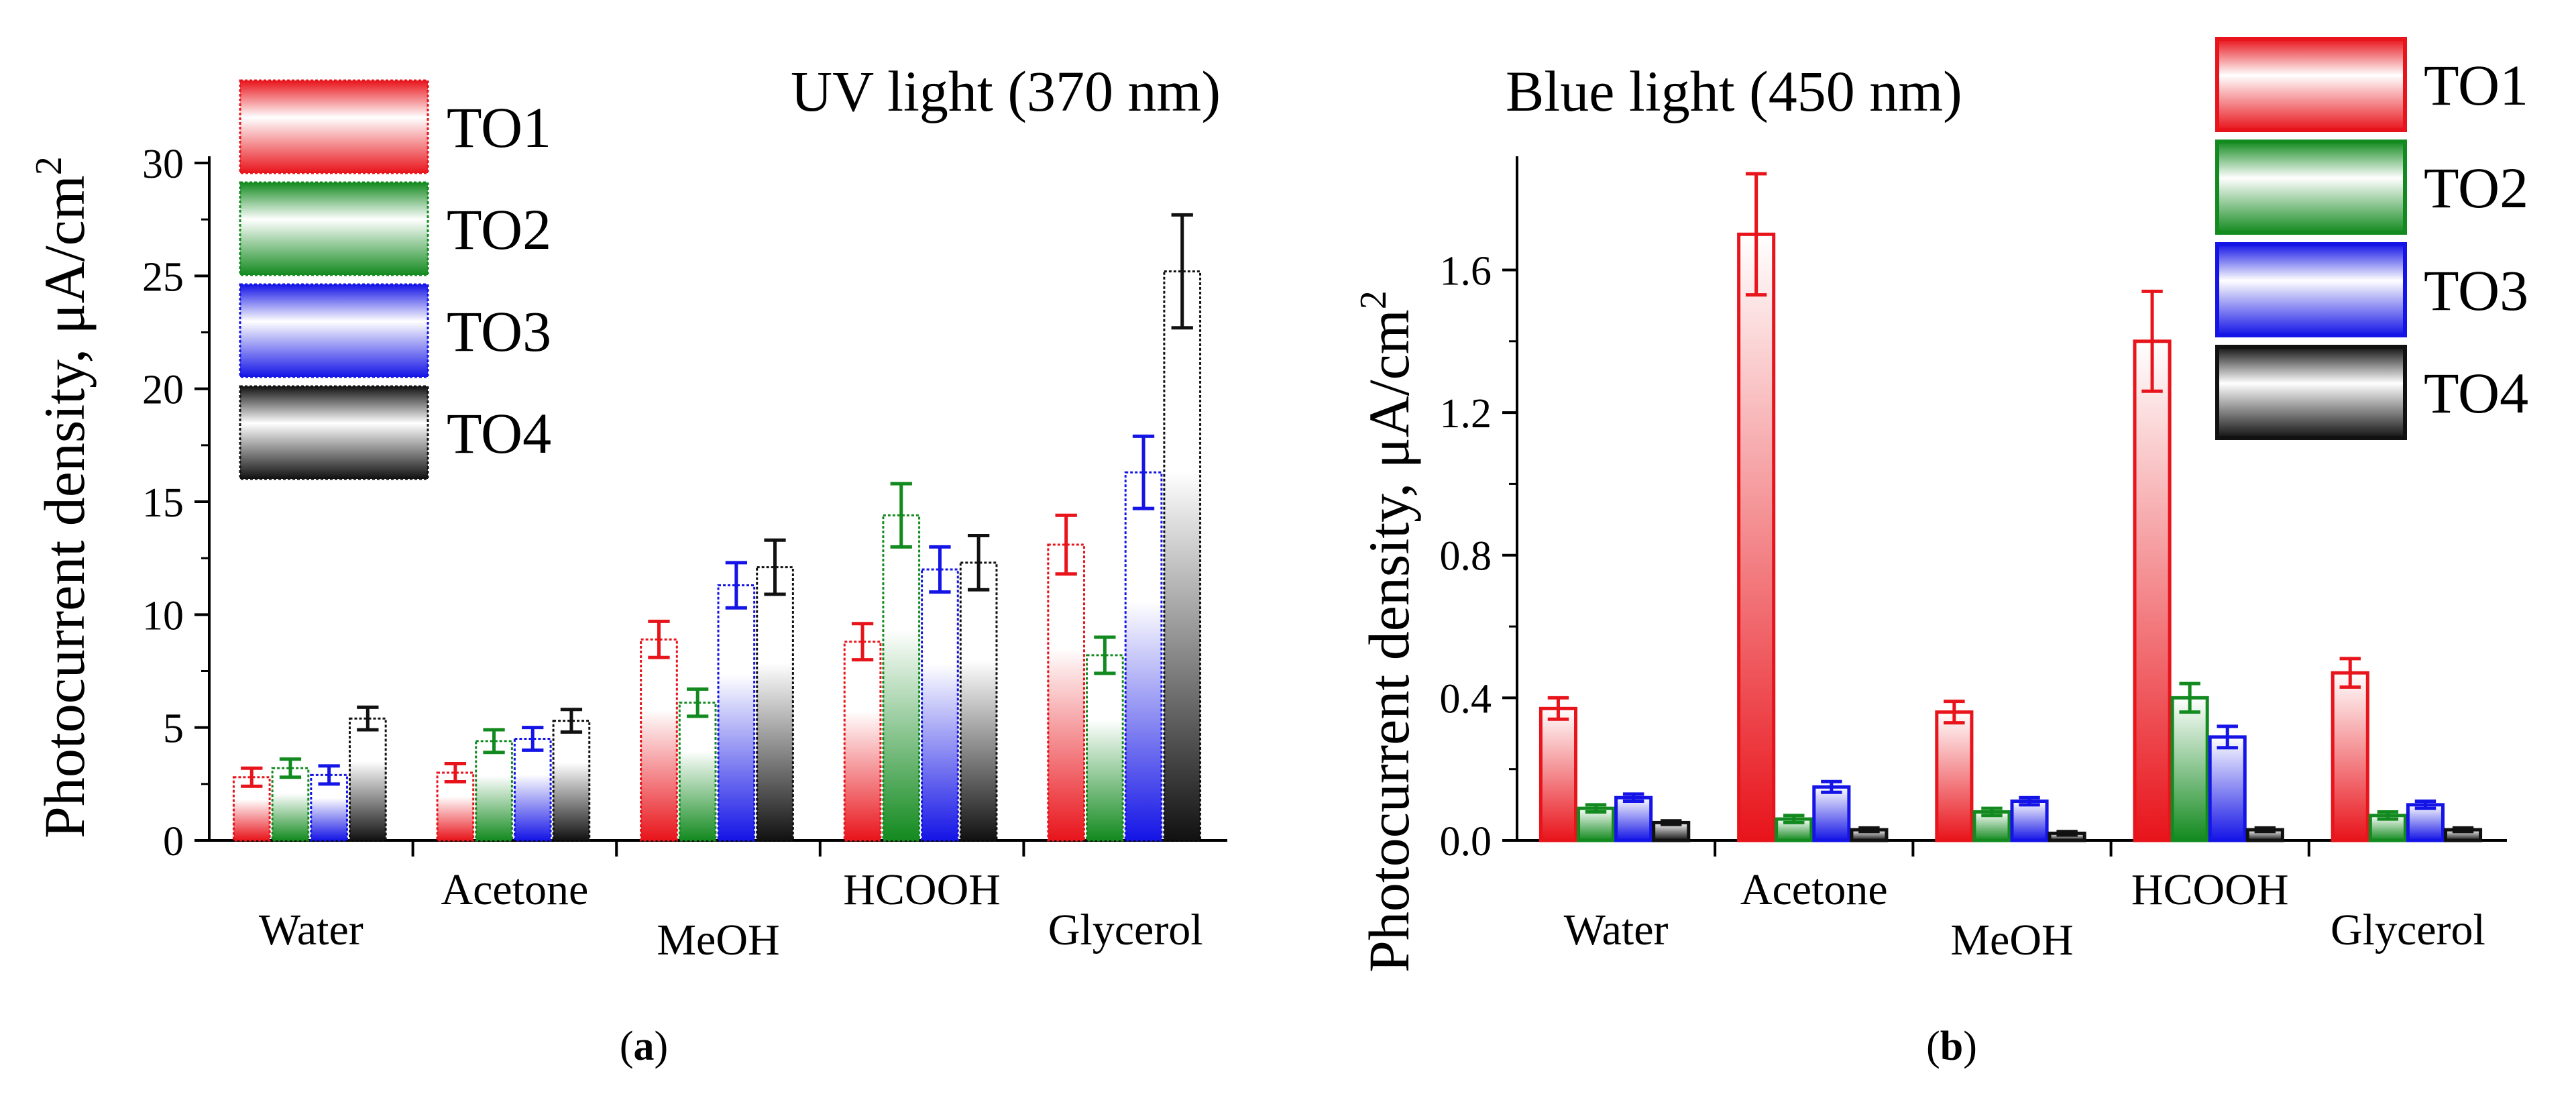 The height and width of the screenshot is (1098, 2576). Describe the element at coordinates (1006, 91) in the screenshot. I see `chart-a-title: UV light (370 nm)` at that location.